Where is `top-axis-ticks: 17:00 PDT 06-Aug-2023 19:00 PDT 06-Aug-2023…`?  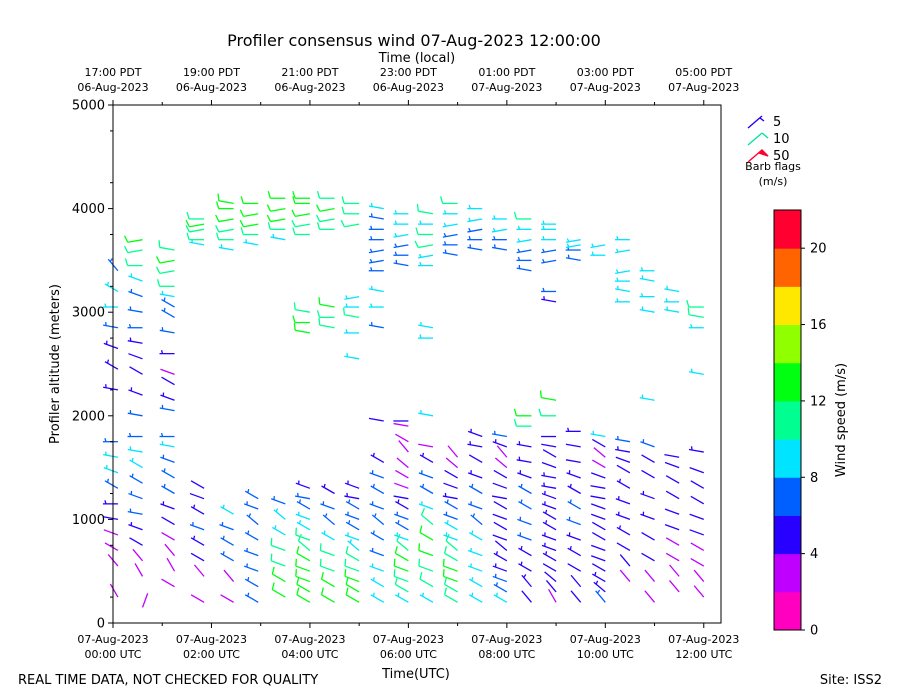
top-axis-ticks: 17:00 PDT 06-Aug-2023 19:00 PDT 06-Aug-2023… is located at coordinates (408, 85).